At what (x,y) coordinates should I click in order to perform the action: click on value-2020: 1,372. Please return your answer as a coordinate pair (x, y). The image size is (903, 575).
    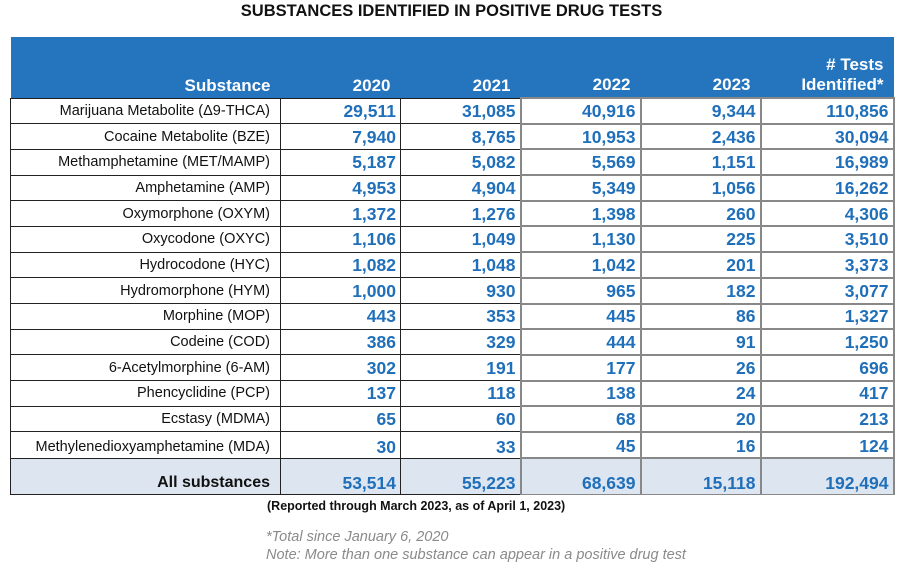
    Looking at the image, I should click on (340, 213).